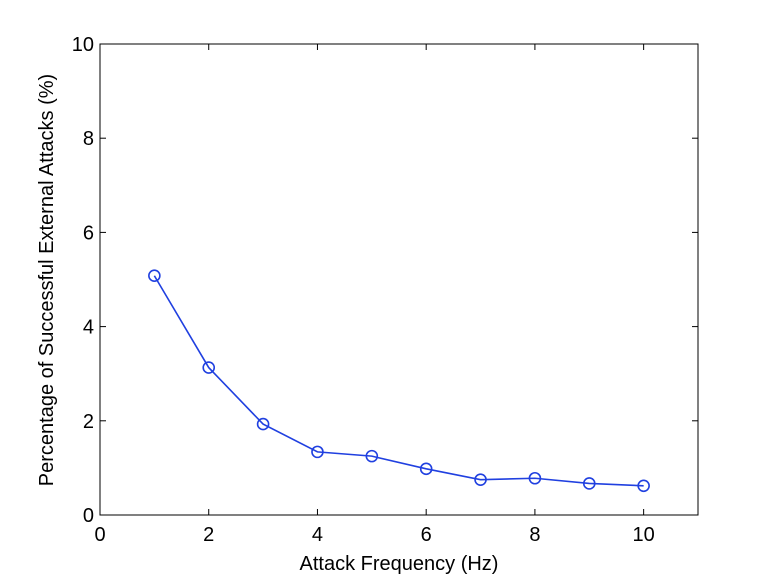 Image resolution: width=771 pixels, height=585 pixels. Describe the element at coordinates (83, 45) in the screenshot. I see `y-tick-label: 10` at that location.